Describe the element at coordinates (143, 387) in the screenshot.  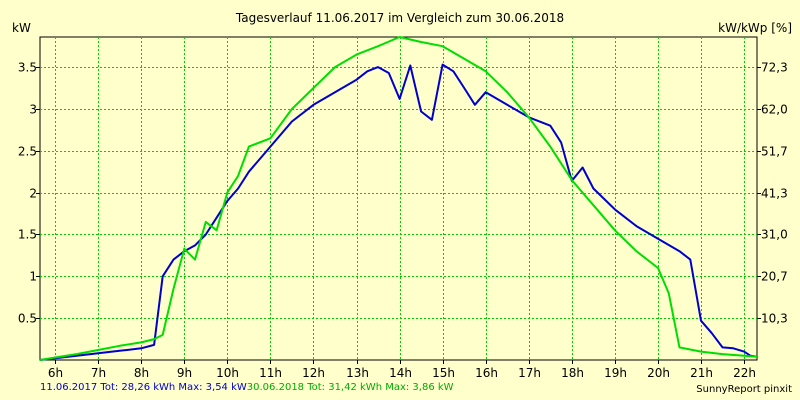
I see `legend-series-1: 11.06.2017 Tot: 28,26 kWh Max: 3,54 kW` at that location.